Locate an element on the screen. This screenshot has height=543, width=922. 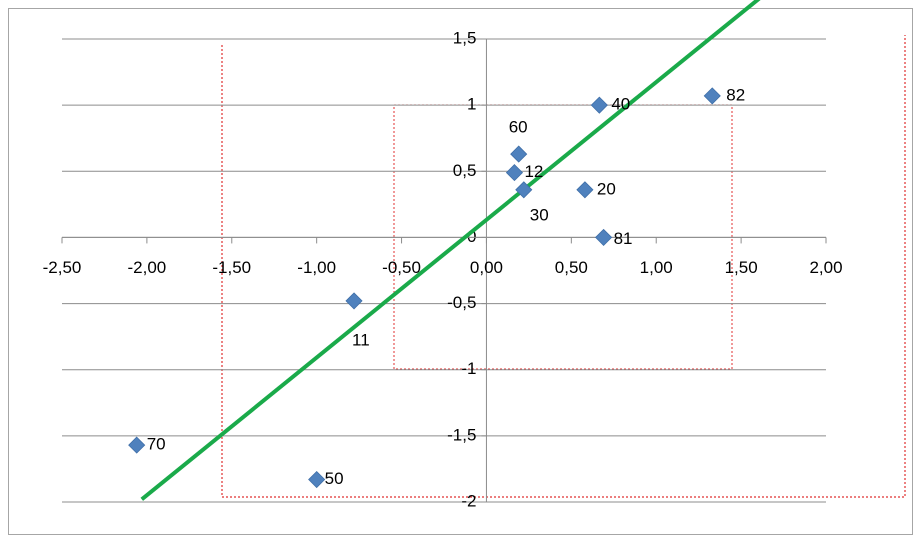
point-label: 81 is located at coordinates (623, 238).